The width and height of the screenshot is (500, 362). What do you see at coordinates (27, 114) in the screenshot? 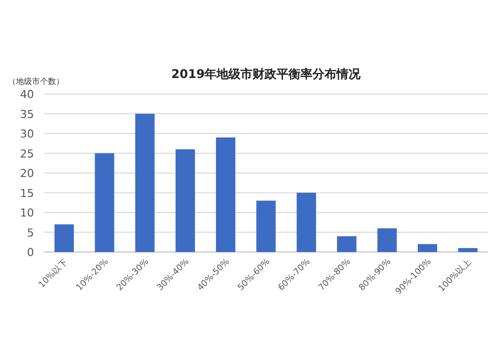
I see `y-tick-label: 35` at bounding box center [27, 114].